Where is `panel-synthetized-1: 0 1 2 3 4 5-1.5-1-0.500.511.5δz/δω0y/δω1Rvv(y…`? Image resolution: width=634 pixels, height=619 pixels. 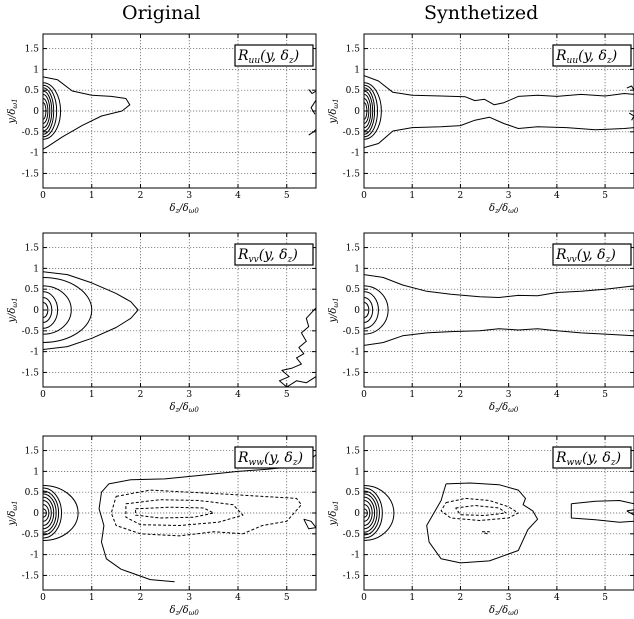 panel-synthetized-1: 0 1 2 3 4 5-1.5-1-0.500.511.5δz/δω0y/δω1Rvv(y… is located at coordinates (481, 323).